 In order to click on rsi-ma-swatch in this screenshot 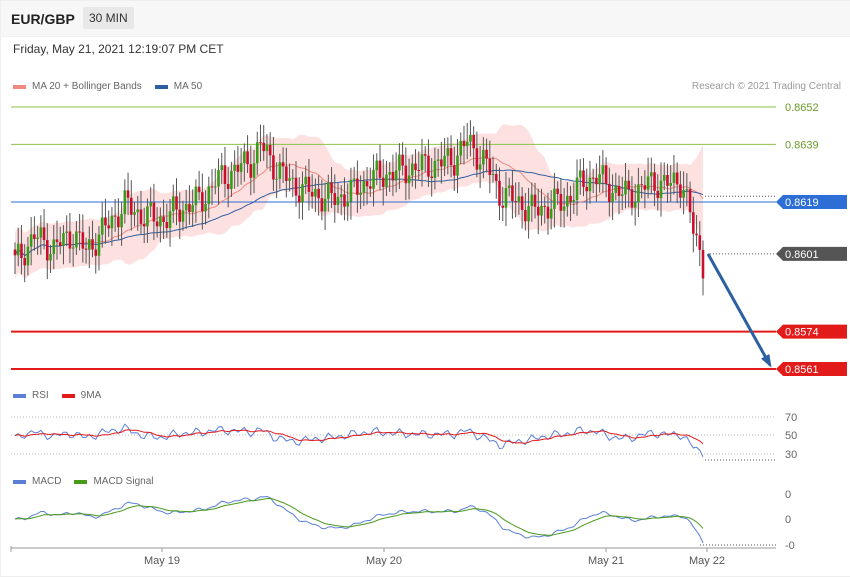, I will do `click(68, 395)`.